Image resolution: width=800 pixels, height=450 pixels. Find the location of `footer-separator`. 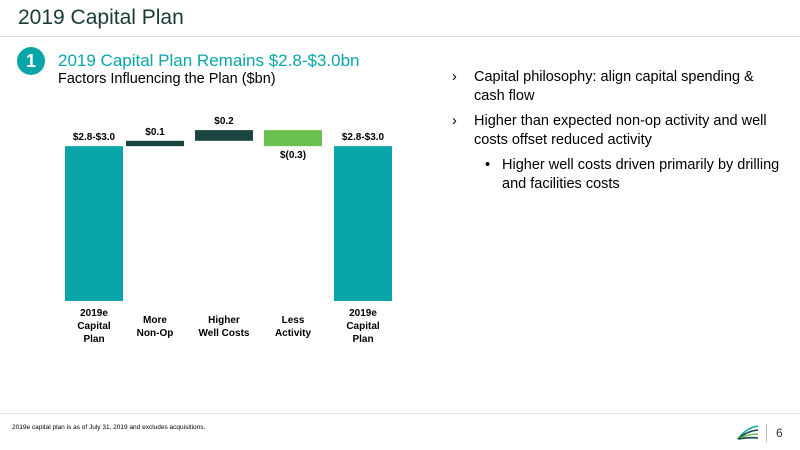

footer-separator is located at coordinates (766, 433).